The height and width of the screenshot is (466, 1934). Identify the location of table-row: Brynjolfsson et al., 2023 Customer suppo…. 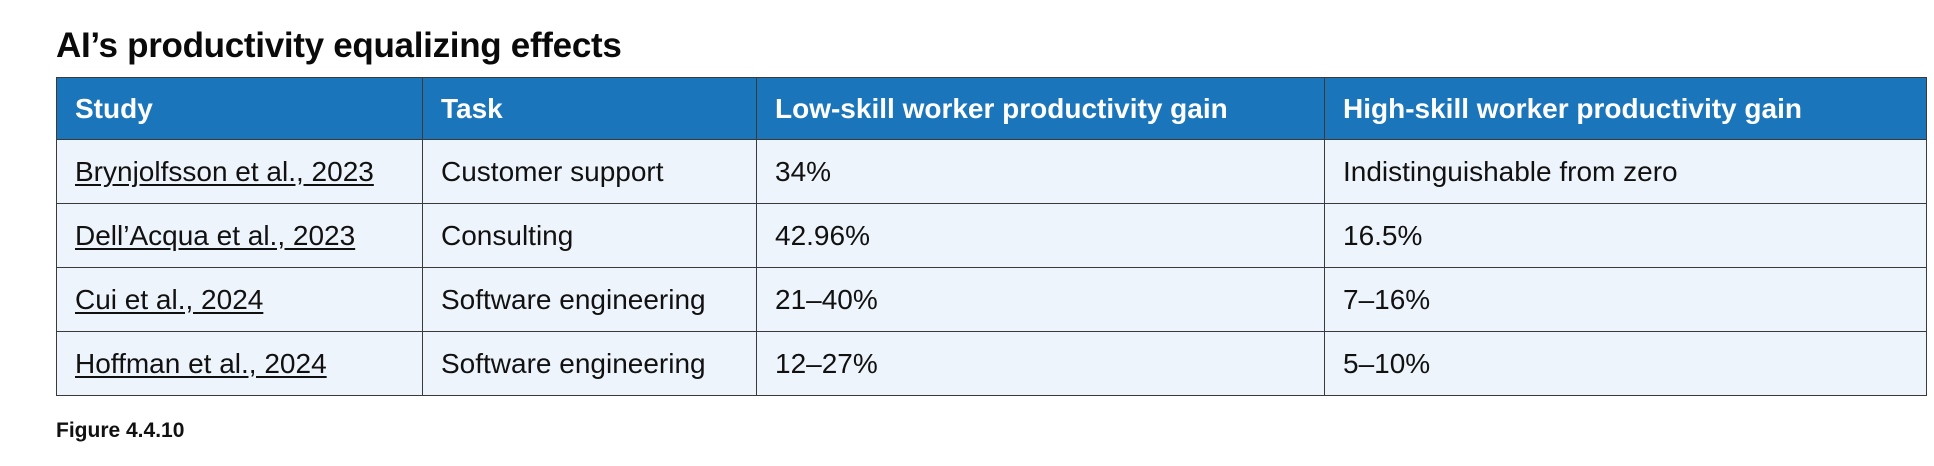
(991, 171).